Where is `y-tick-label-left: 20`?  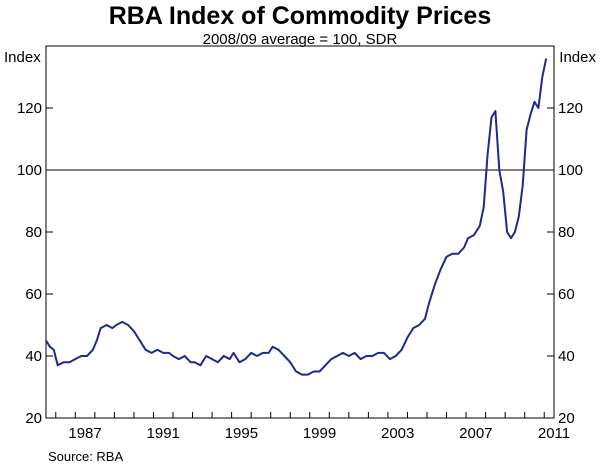 y-tick-label-left: 20 is located at coordinates (33, 418).